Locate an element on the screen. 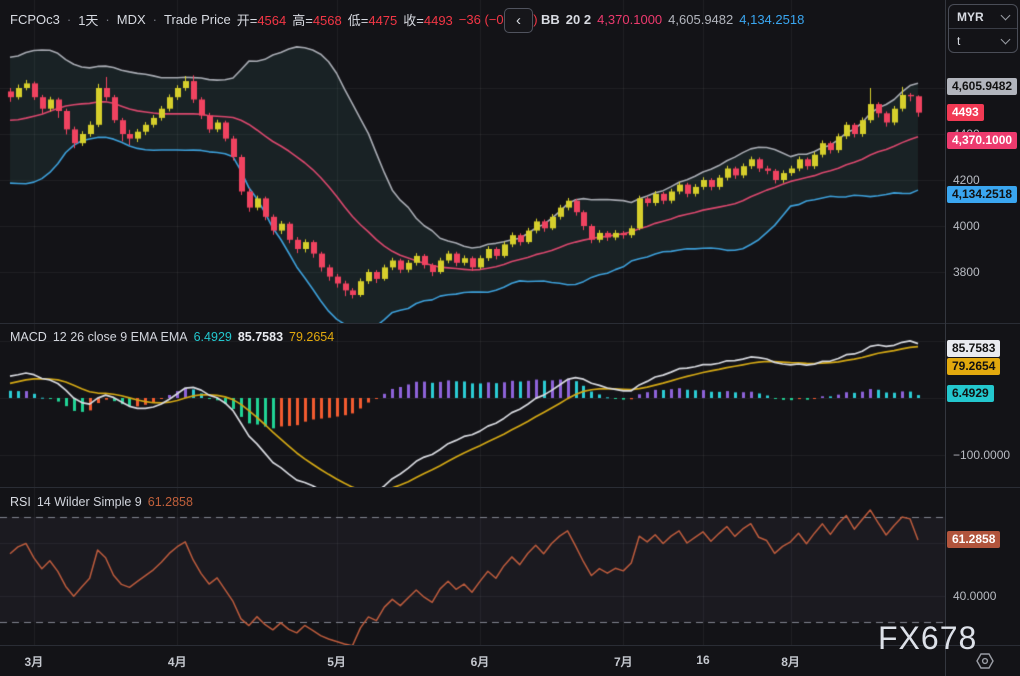 The image size is (1020, 676). ohlc-high: 高=4568 is located at coordinates (317, 20).